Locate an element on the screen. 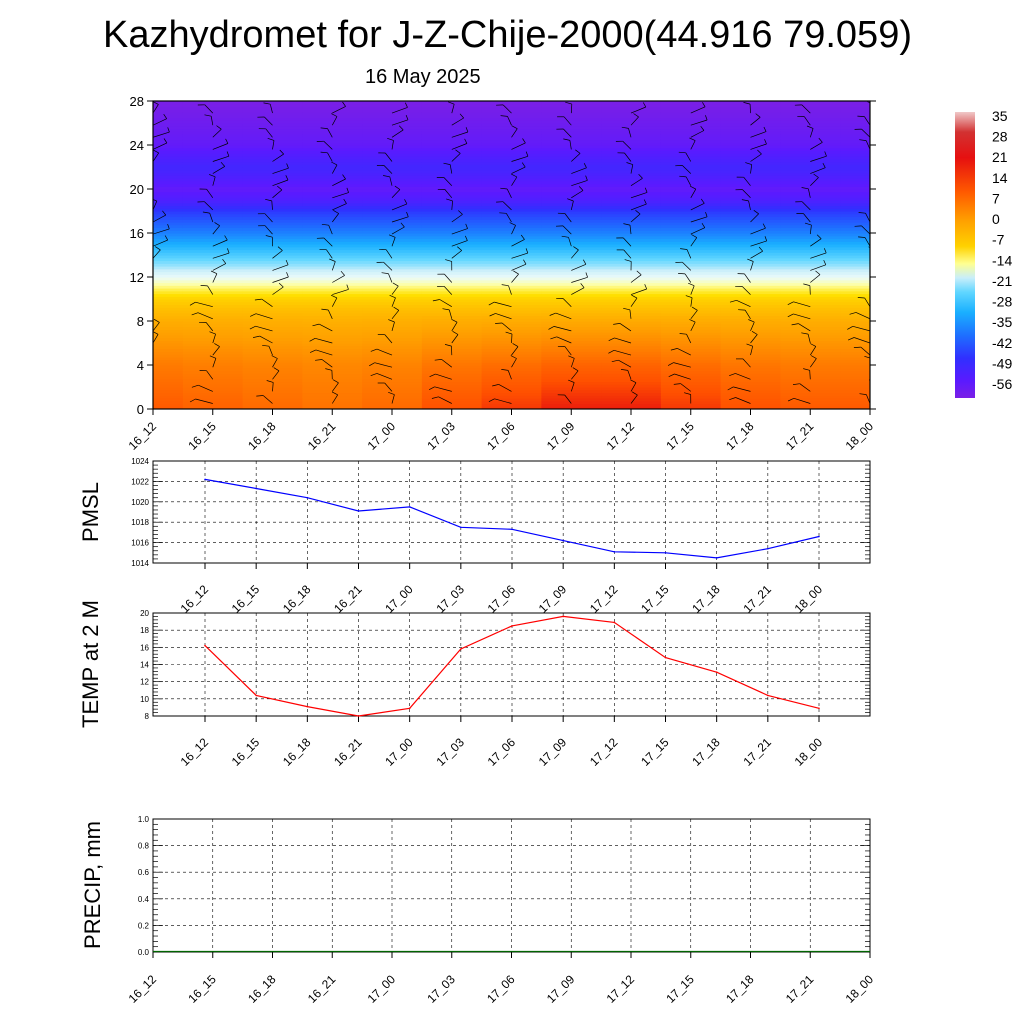 This screenshot has height=1024, width=1024. y-axis-label: TEMP at 2 M is located at coordinates (90, 664).